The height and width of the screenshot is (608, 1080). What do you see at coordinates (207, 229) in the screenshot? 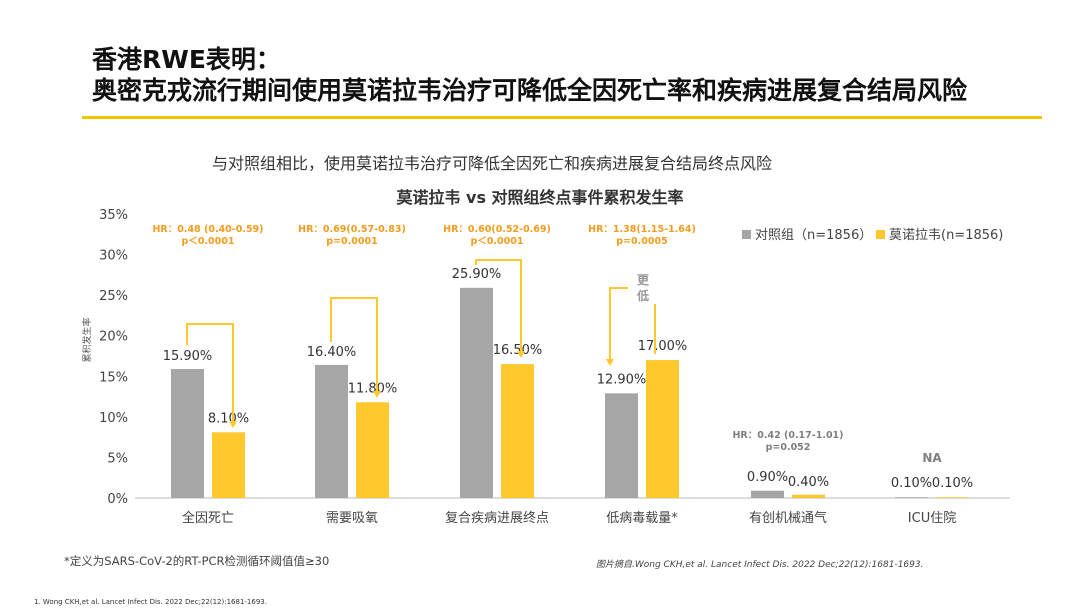
I see `annotation-hr: HR：0.48 (0.40-0.59)` at bounding box center [207, 229].